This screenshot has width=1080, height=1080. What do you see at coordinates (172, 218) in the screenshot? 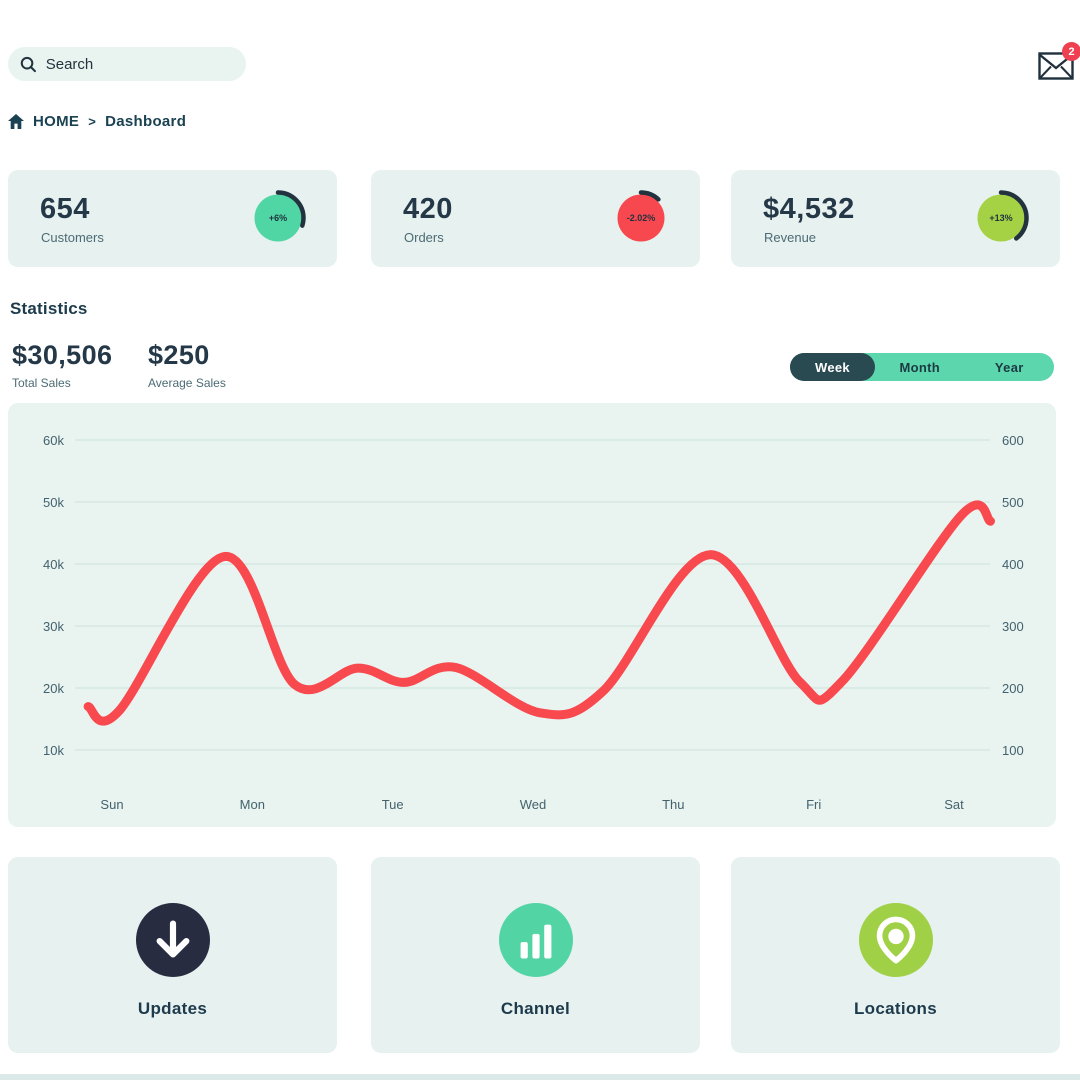
I see `stat-card: 654 Customers +6%` at bounding box center [172, 218].